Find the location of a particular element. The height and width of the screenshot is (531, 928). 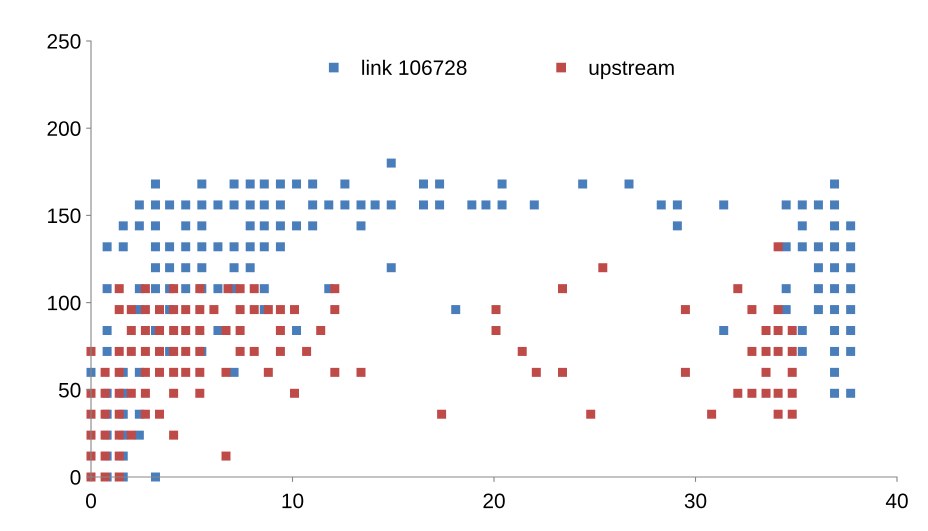

x-tick-label: 10 is located at coordinates (293, 501).